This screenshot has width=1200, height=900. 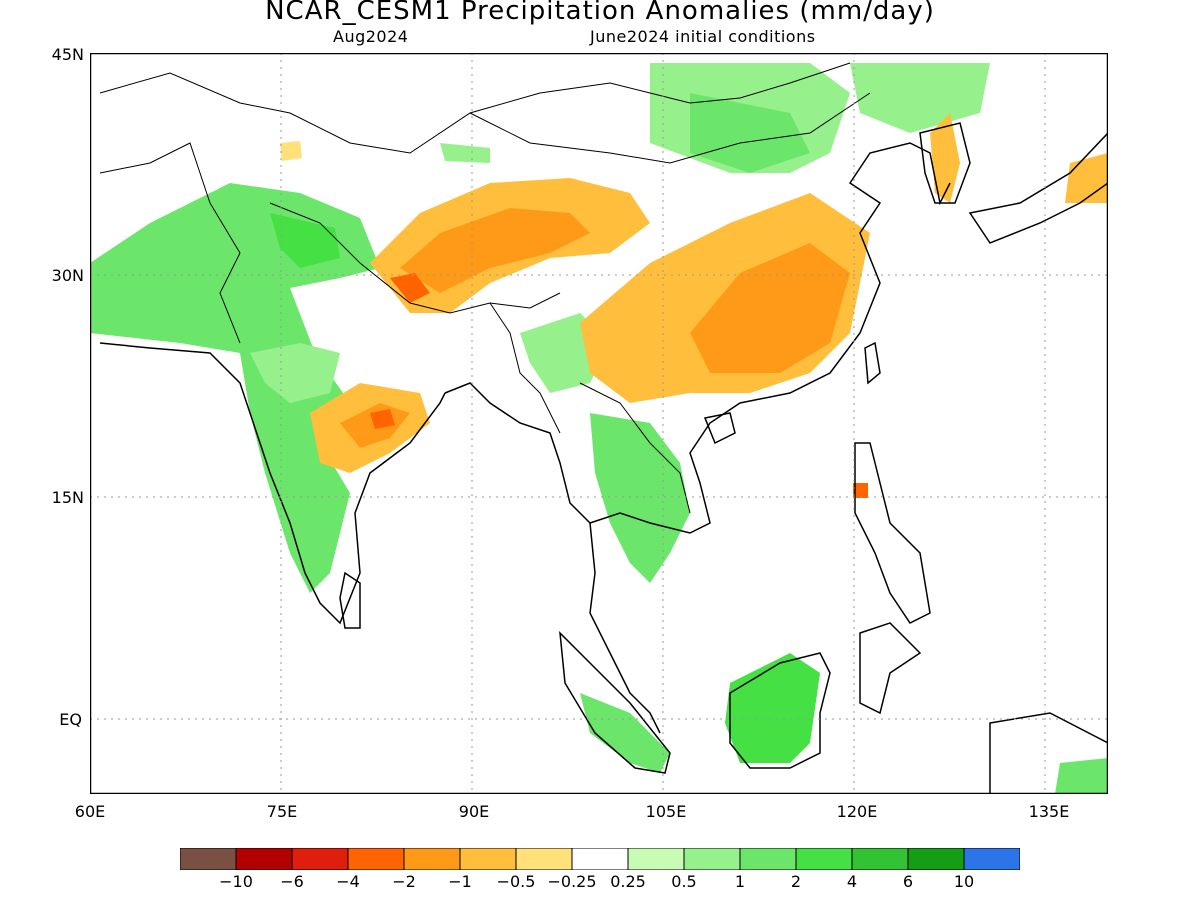 What do you see at coordinates (872, 363) in the screenshot?
I see `coastline-taiwan` at bounding box center [872, 363].